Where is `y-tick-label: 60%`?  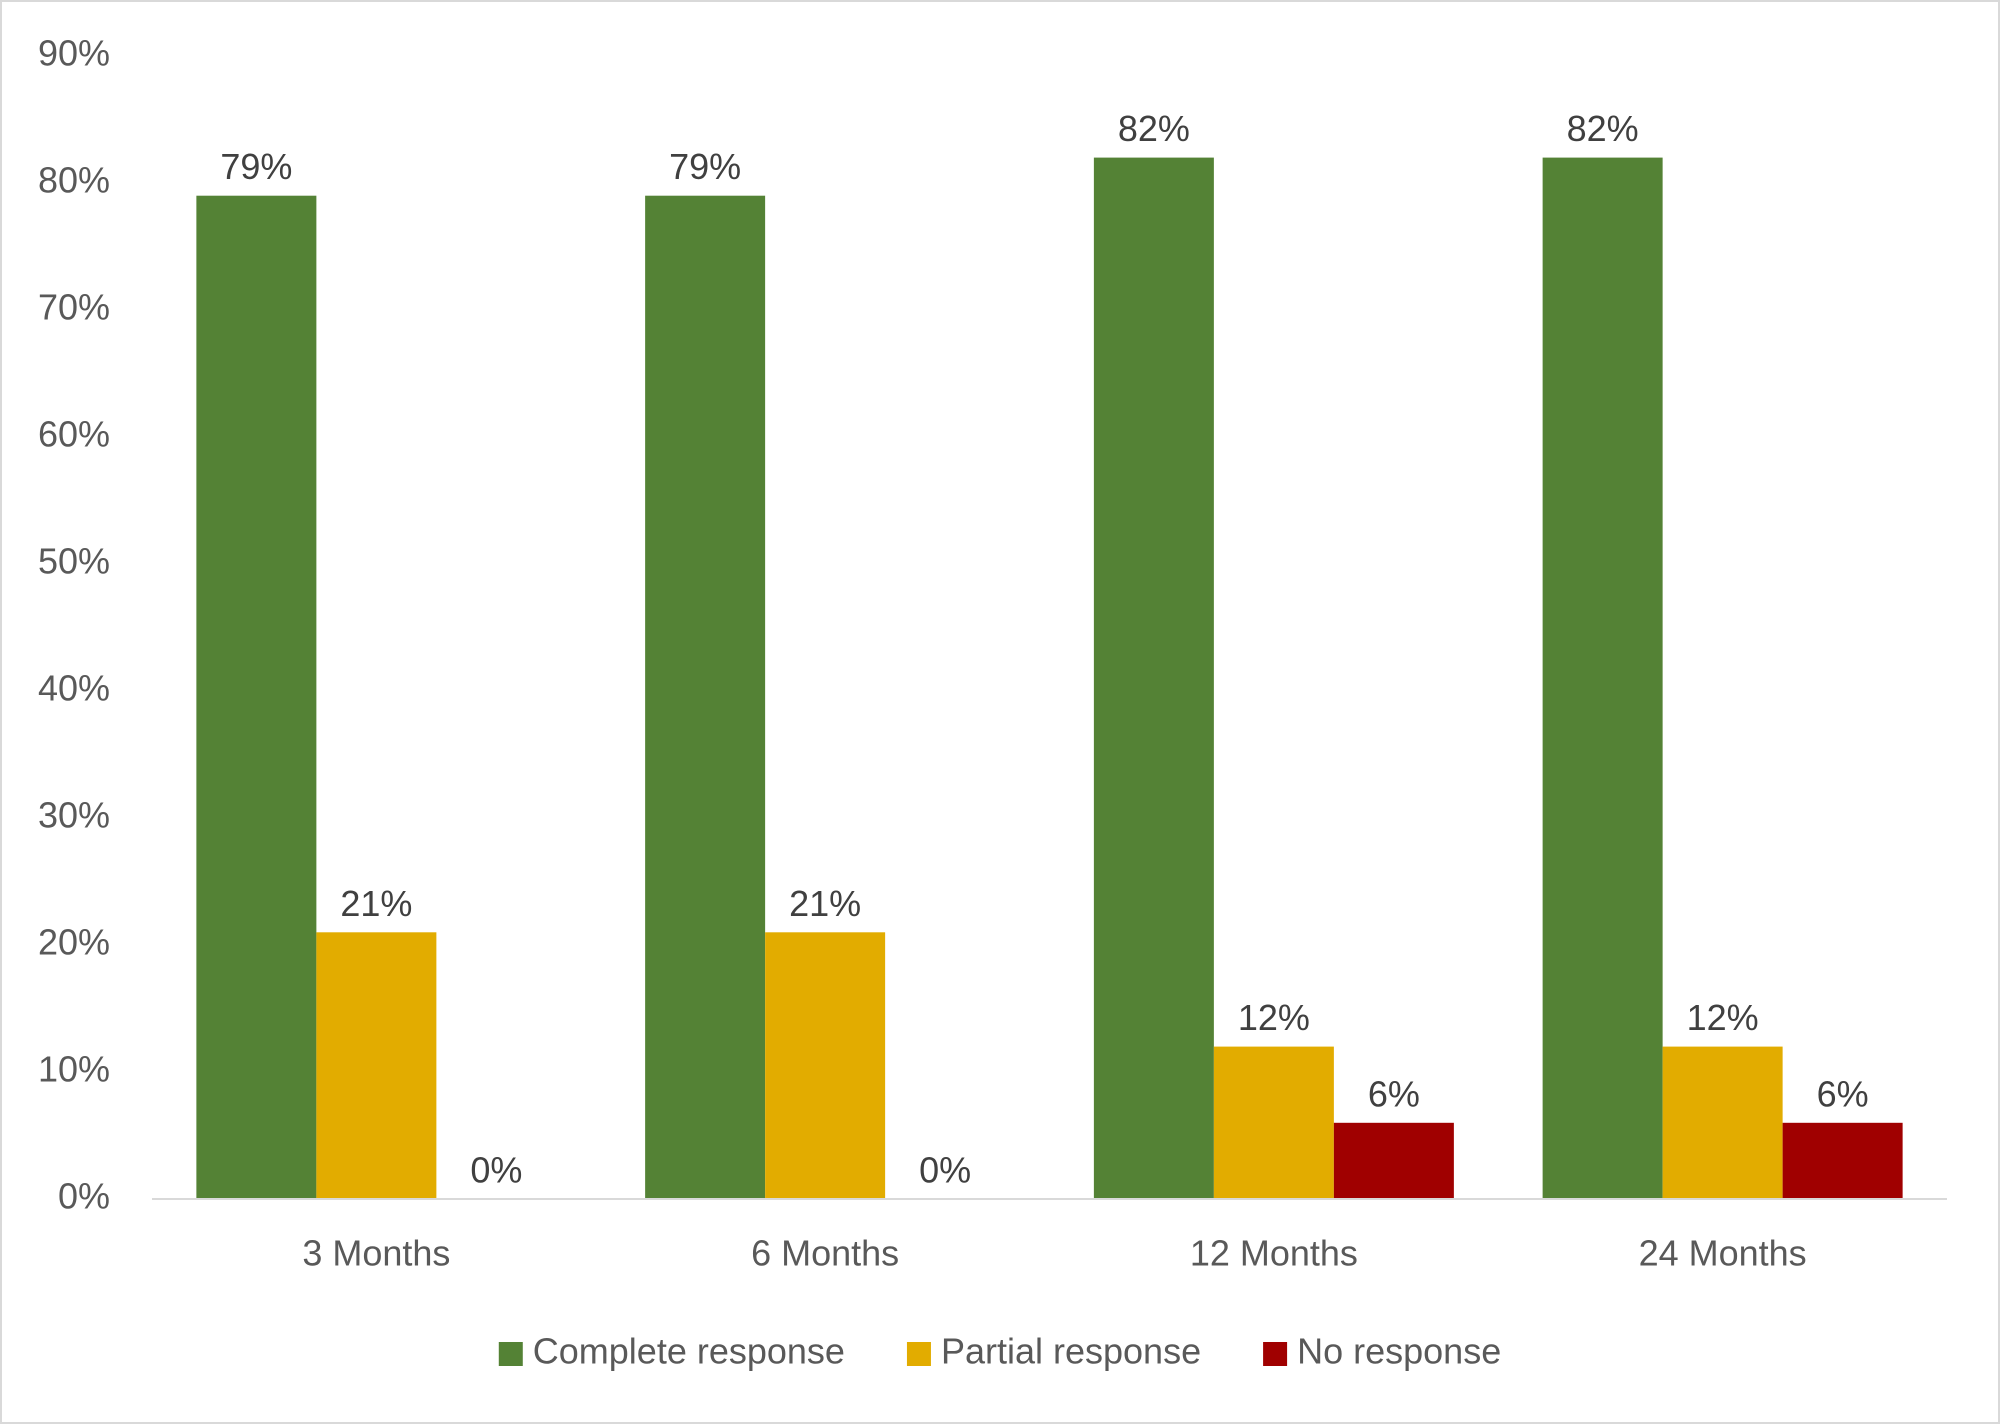
y-tick-label: 60% is located at coordinates (74, 434).